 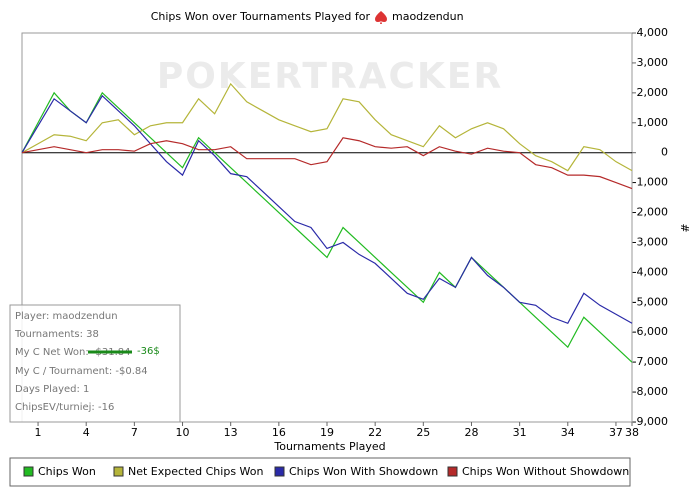 What do you see at coordinates (545, 471) in the screenshot?
I see `legend-label: Chips Won Without Showdown` at bounding box center [545, 471].